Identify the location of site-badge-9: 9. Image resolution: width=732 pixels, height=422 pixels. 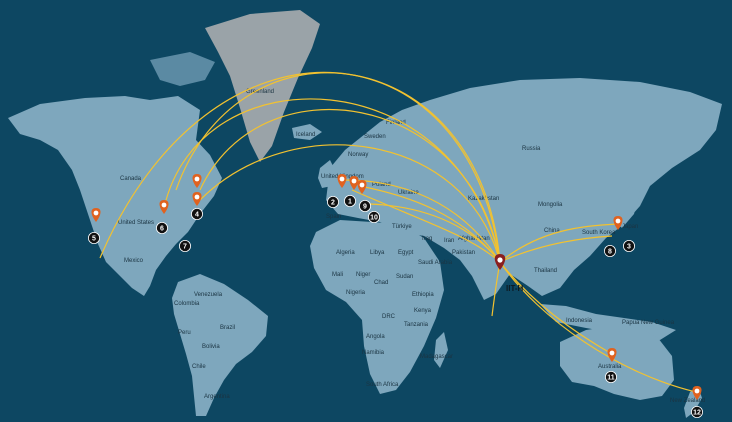
(365, 206).